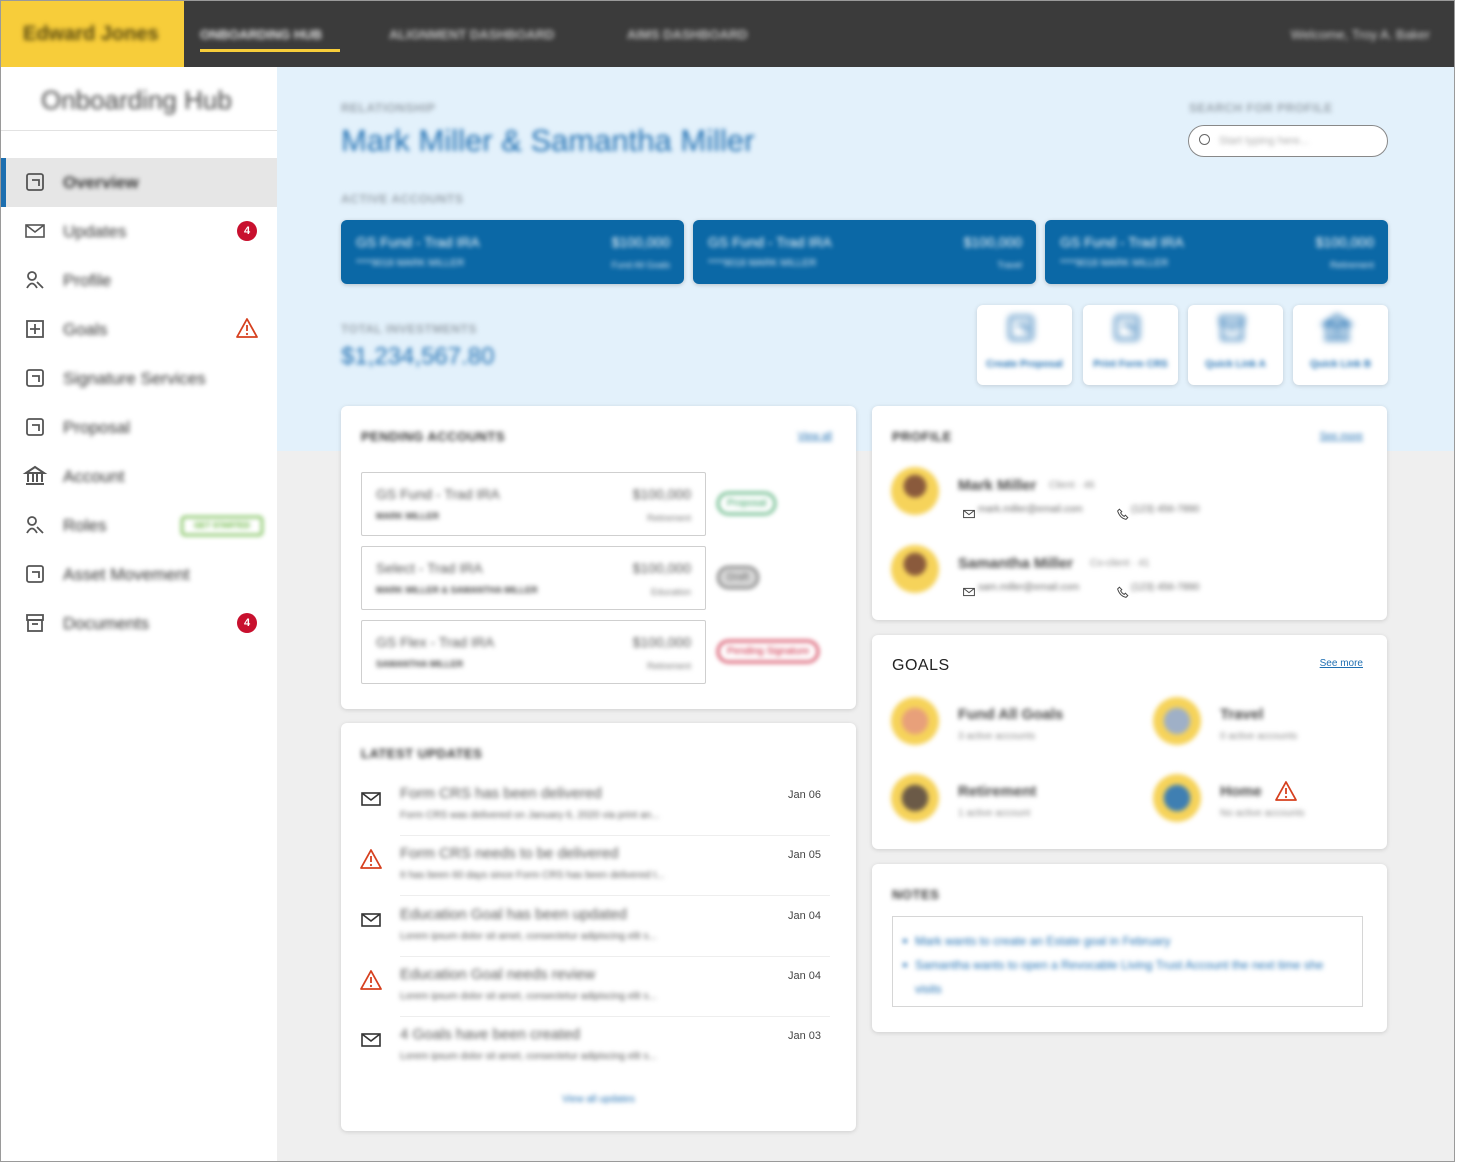 Image resolution: width=1459 pixels, height=1162 pixels. Describe the element at coordinates (457, 590) in the screenshot. I see `pending-owner: MARK MILLER & SAMANTHA MILLER` at that location.